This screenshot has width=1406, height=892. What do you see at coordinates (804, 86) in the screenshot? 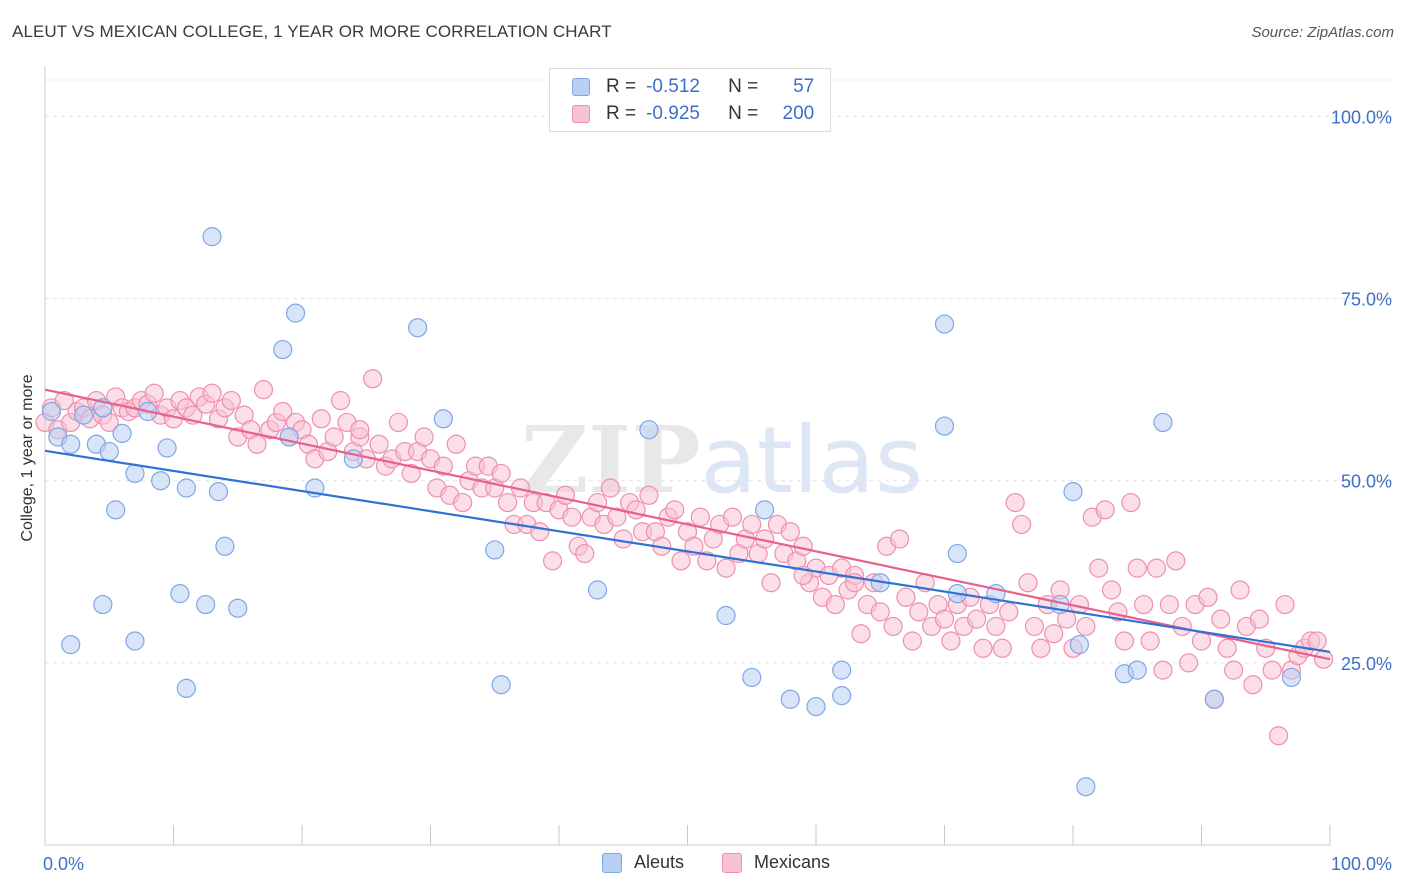
I see `legend-n-value: 57` at bounding box center [804, 86].